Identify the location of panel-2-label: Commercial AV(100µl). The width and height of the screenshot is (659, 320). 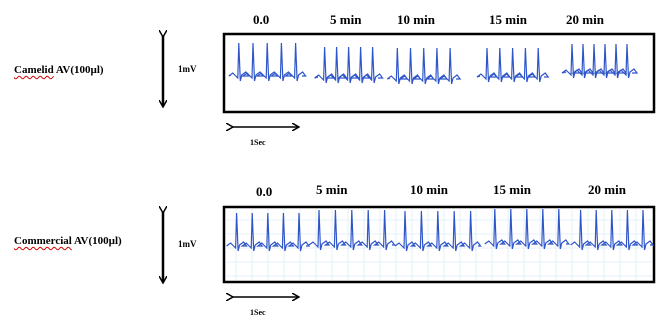
(68, 241).